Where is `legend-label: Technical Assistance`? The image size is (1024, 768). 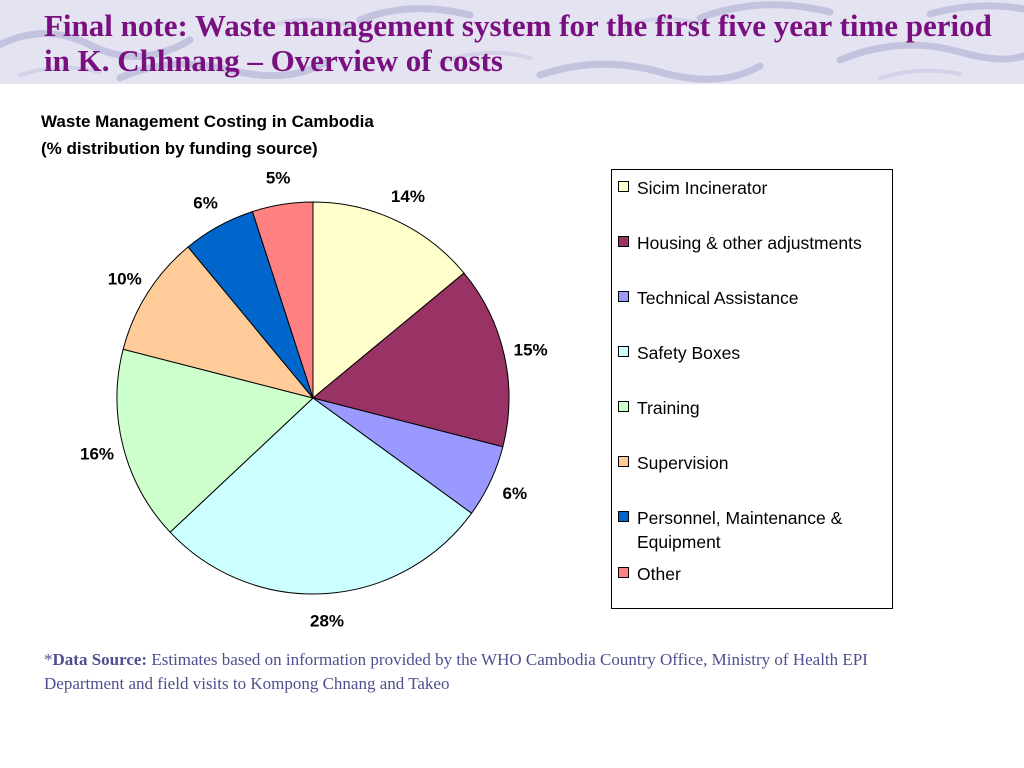
legend-label: Technical Assistance is located at coordinates (718, 298).